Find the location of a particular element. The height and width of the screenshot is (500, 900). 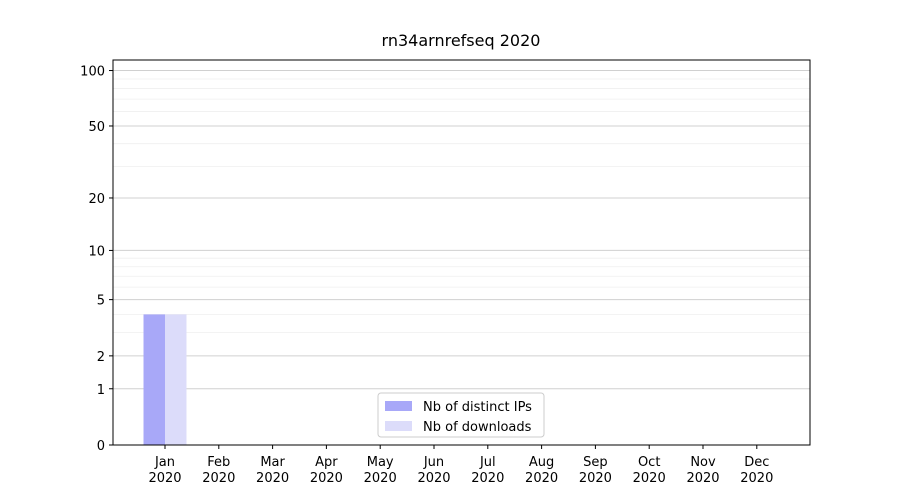

x-tick-label: Nov 2020 is located at coordinates (702, 470).